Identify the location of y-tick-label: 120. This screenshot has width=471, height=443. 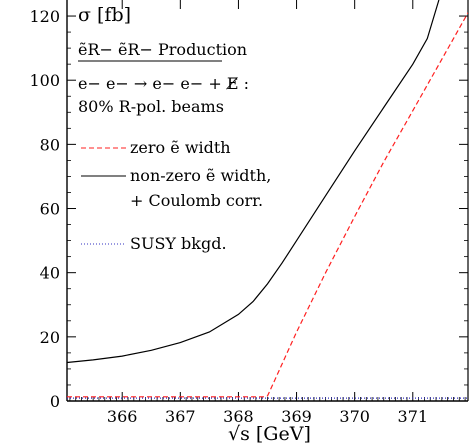
(44, 16).